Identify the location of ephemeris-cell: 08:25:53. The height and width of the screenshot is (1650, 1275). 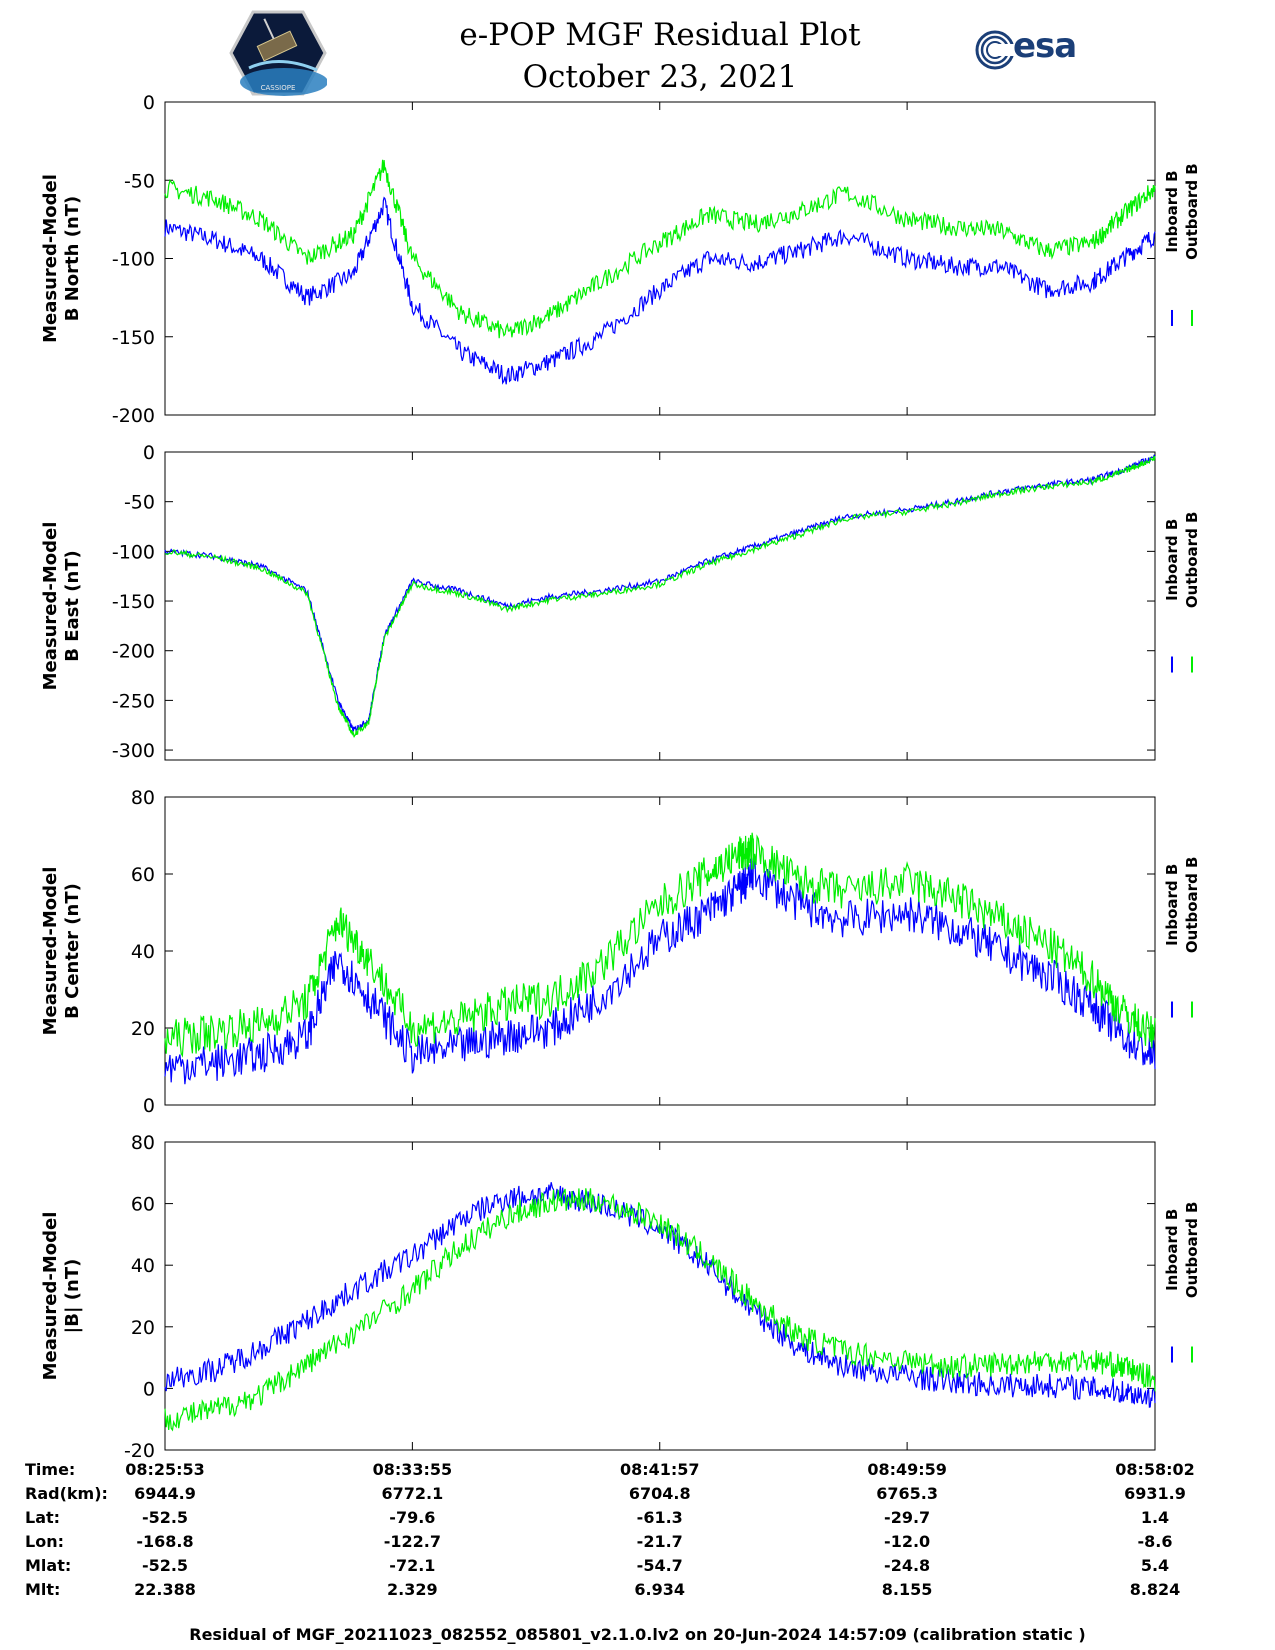
(165, 1469).